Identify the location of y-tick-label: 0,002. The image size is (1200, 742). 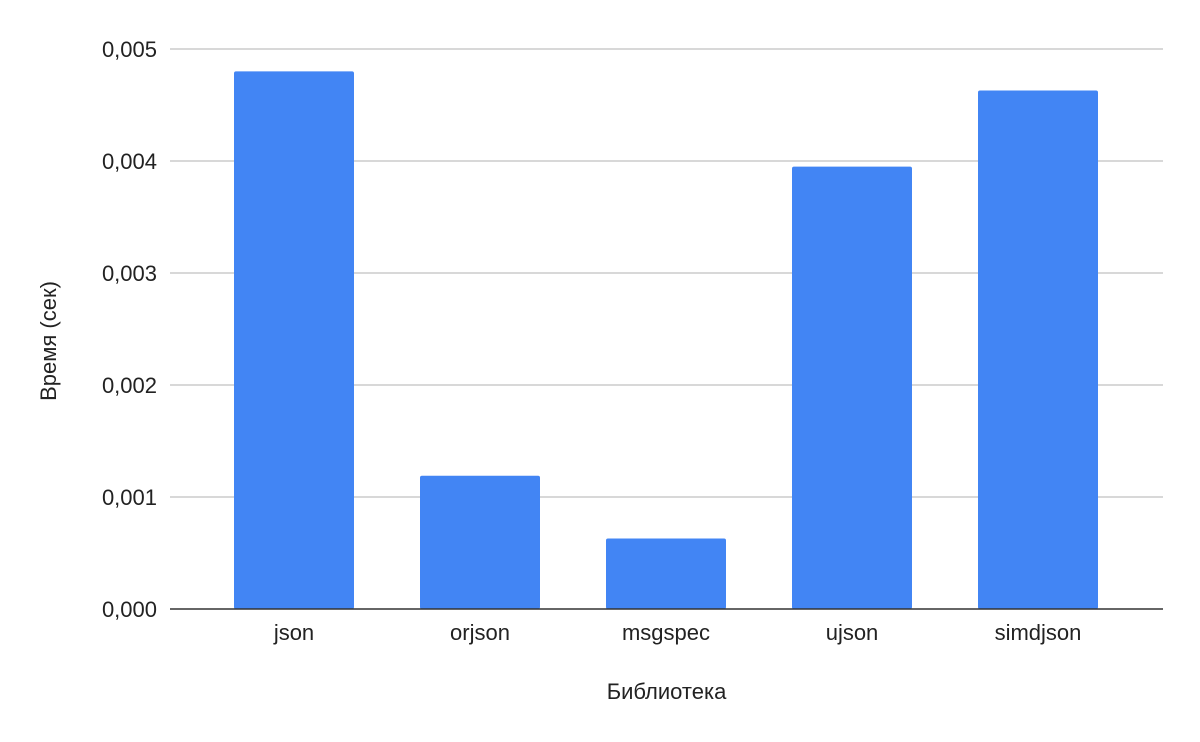
(129, 385).